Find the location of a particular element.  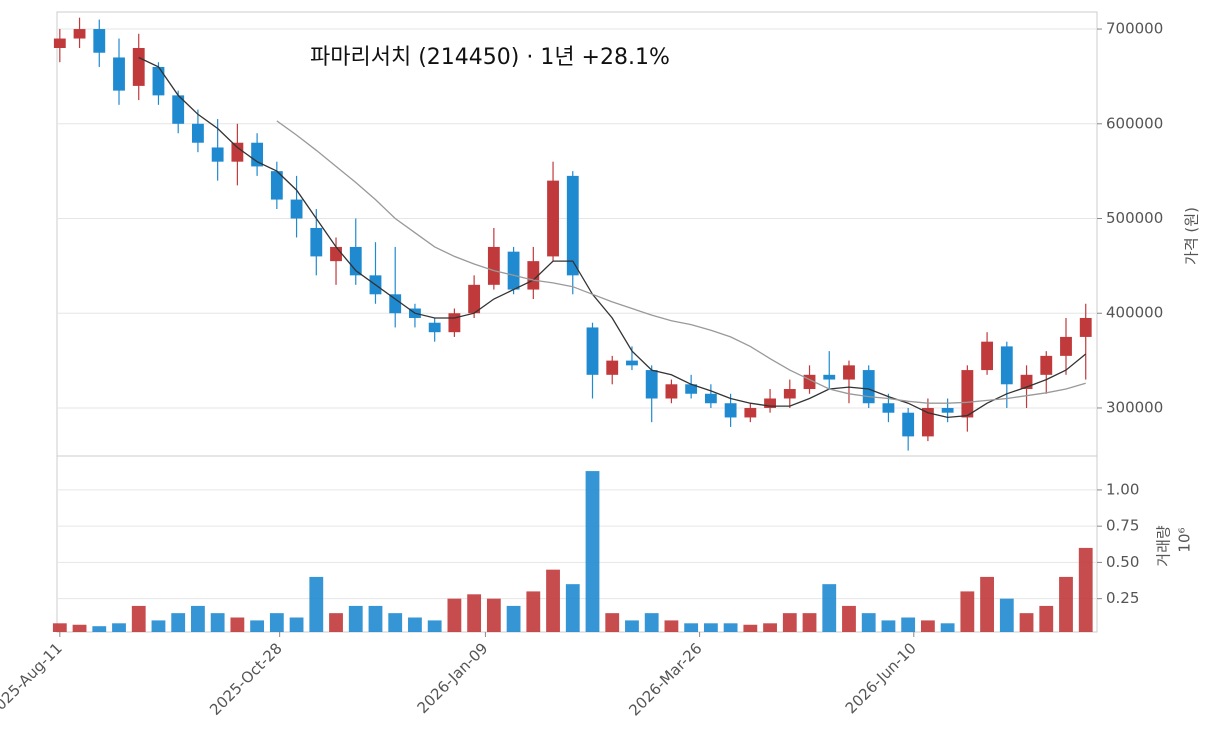

y-tick-label: 400000 is located at coordinates (1134, 313).